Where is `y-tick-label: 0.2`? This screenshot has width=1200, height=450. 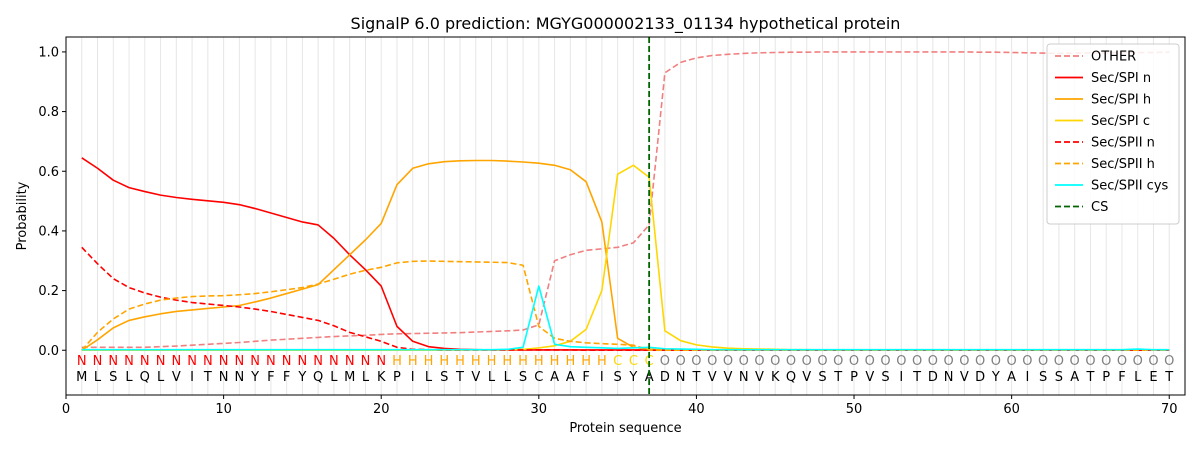 y-tick-label: 0.2 is located at coordinates (48, 291).